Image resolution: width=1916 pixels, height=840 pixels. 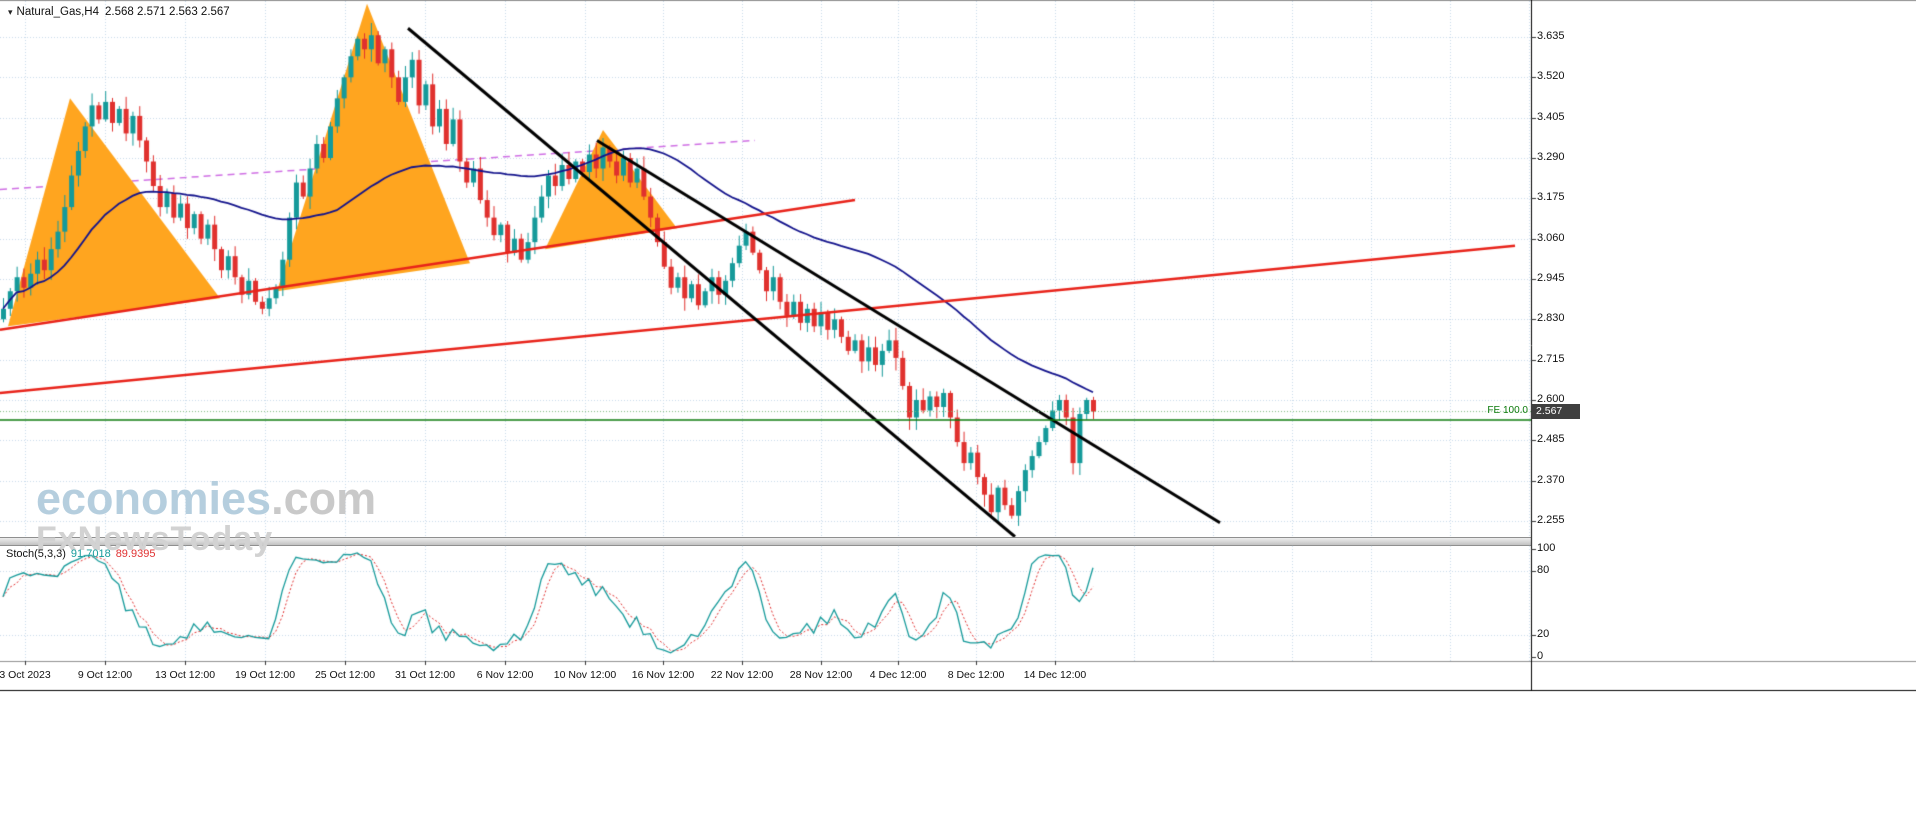 What do you see at coordinates (135, 554) in the screenshot?
I see `stoch-signal-value: 89.9395` at bounding box center [135, 554].